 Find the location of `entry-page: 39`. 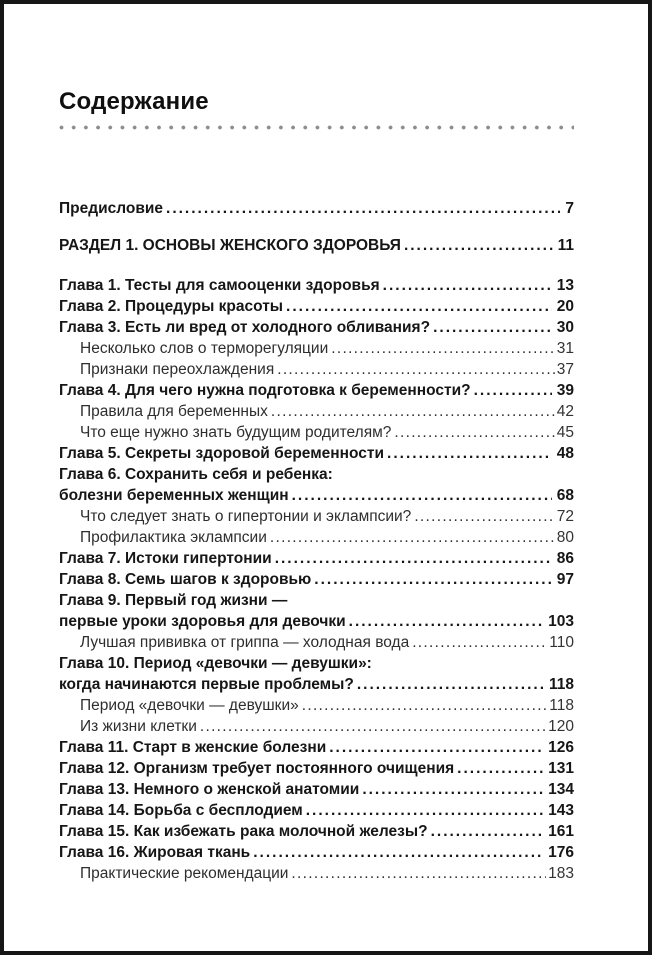

entry-page: 39 is located at coordinates (565, 390).